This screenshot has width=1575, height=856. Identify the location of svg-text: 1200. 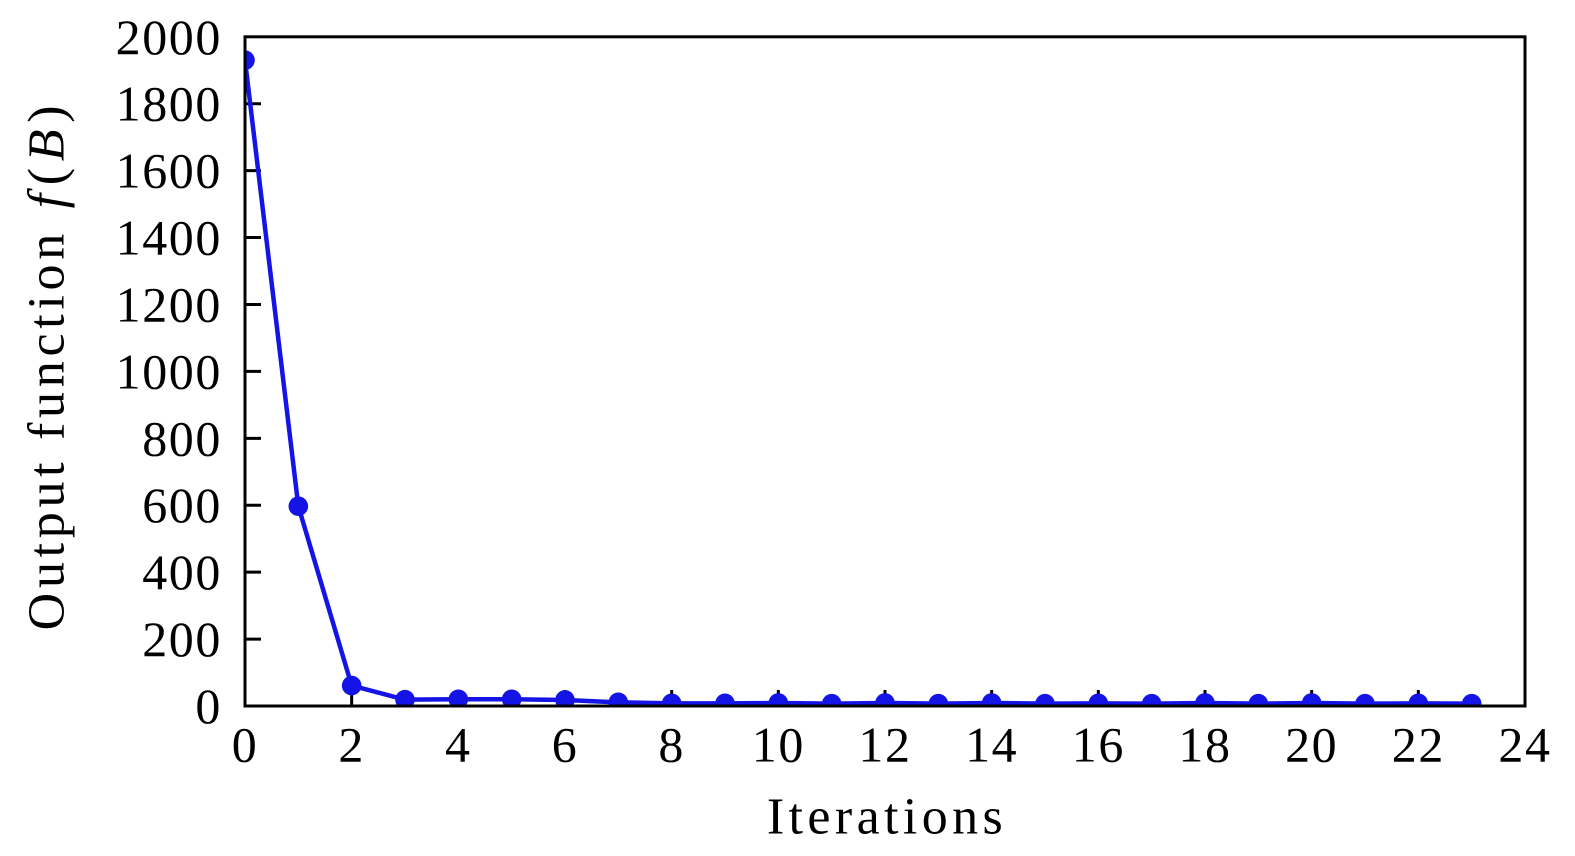
(169, 304).